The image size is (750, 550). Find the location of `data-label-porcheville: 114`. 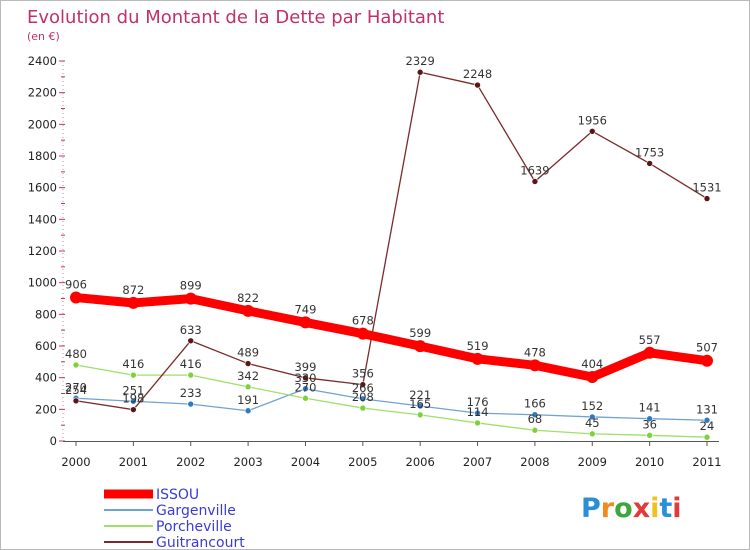

data-label-porcheville: 114 is located at coordinates (478, 412).